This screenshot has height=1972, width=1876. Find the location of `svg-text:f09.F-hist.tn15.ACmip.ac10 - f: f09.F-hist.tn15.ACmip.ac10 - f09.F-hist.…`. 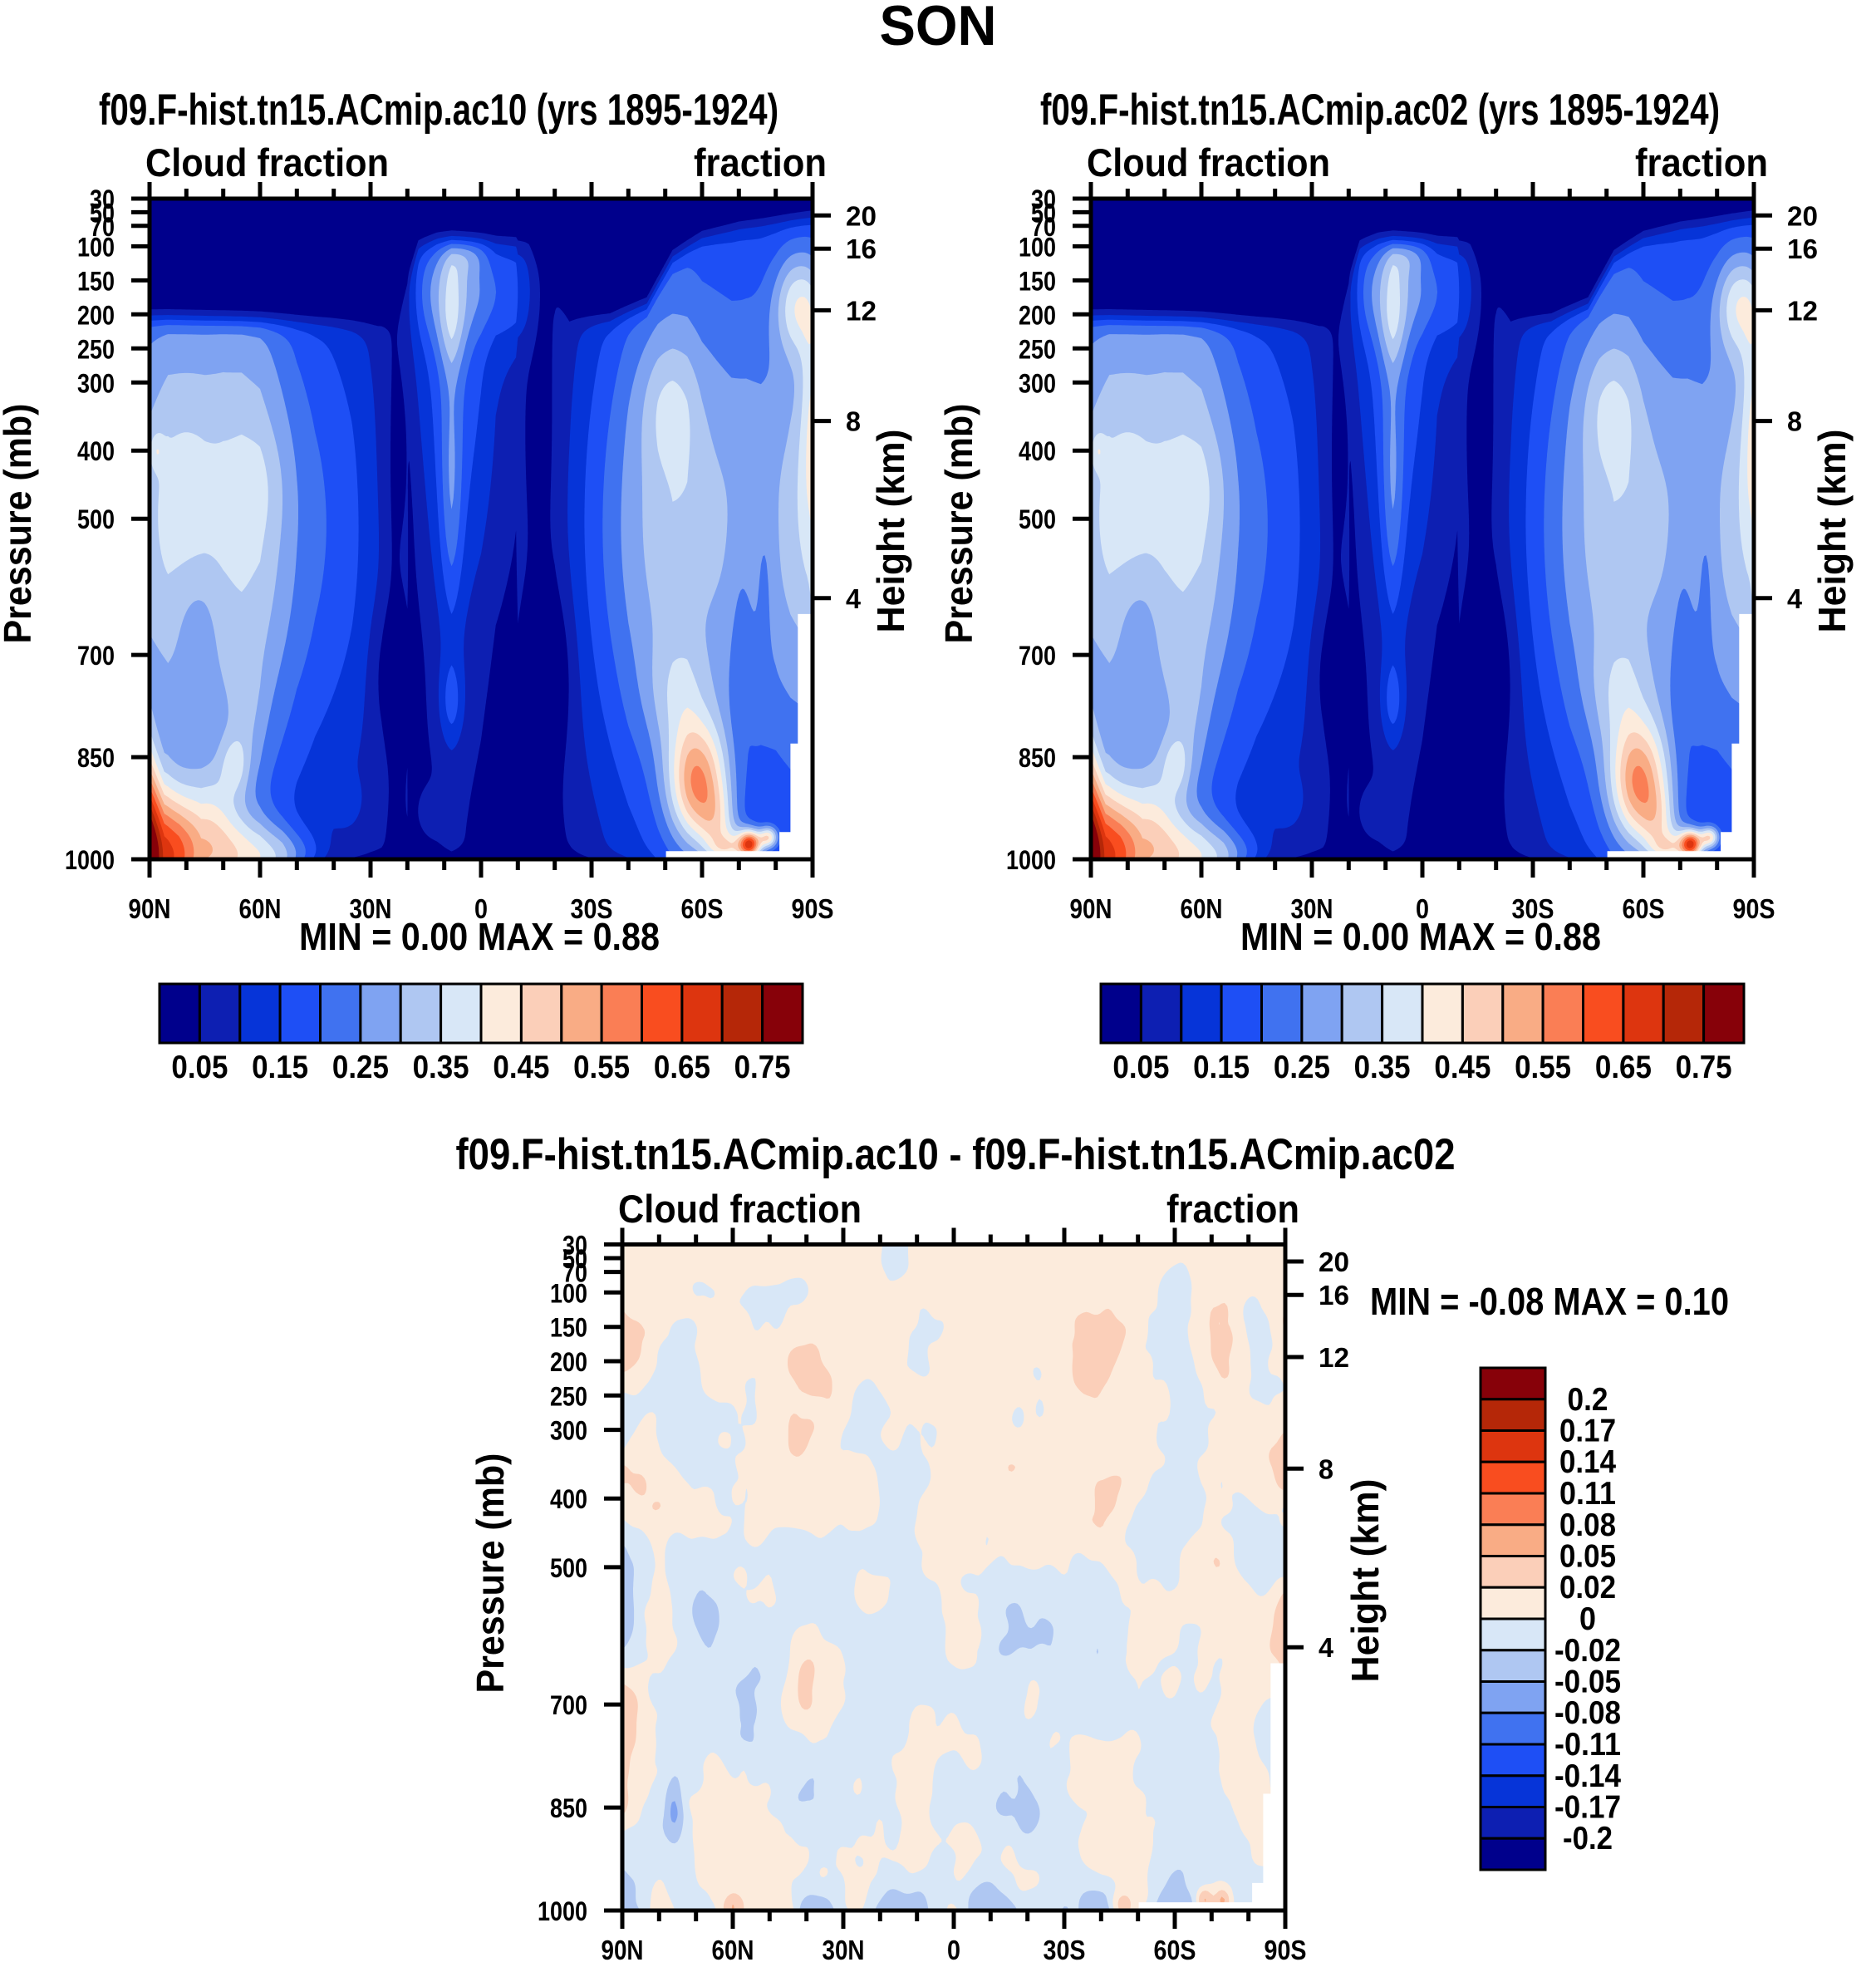

svg-text:f09.F-hist.tn15.ACmip.ac10 - f: f09.F-hist.tn15.ACmip.ac10 - f09.F-hist.… is located at coordinates (956, 1154).